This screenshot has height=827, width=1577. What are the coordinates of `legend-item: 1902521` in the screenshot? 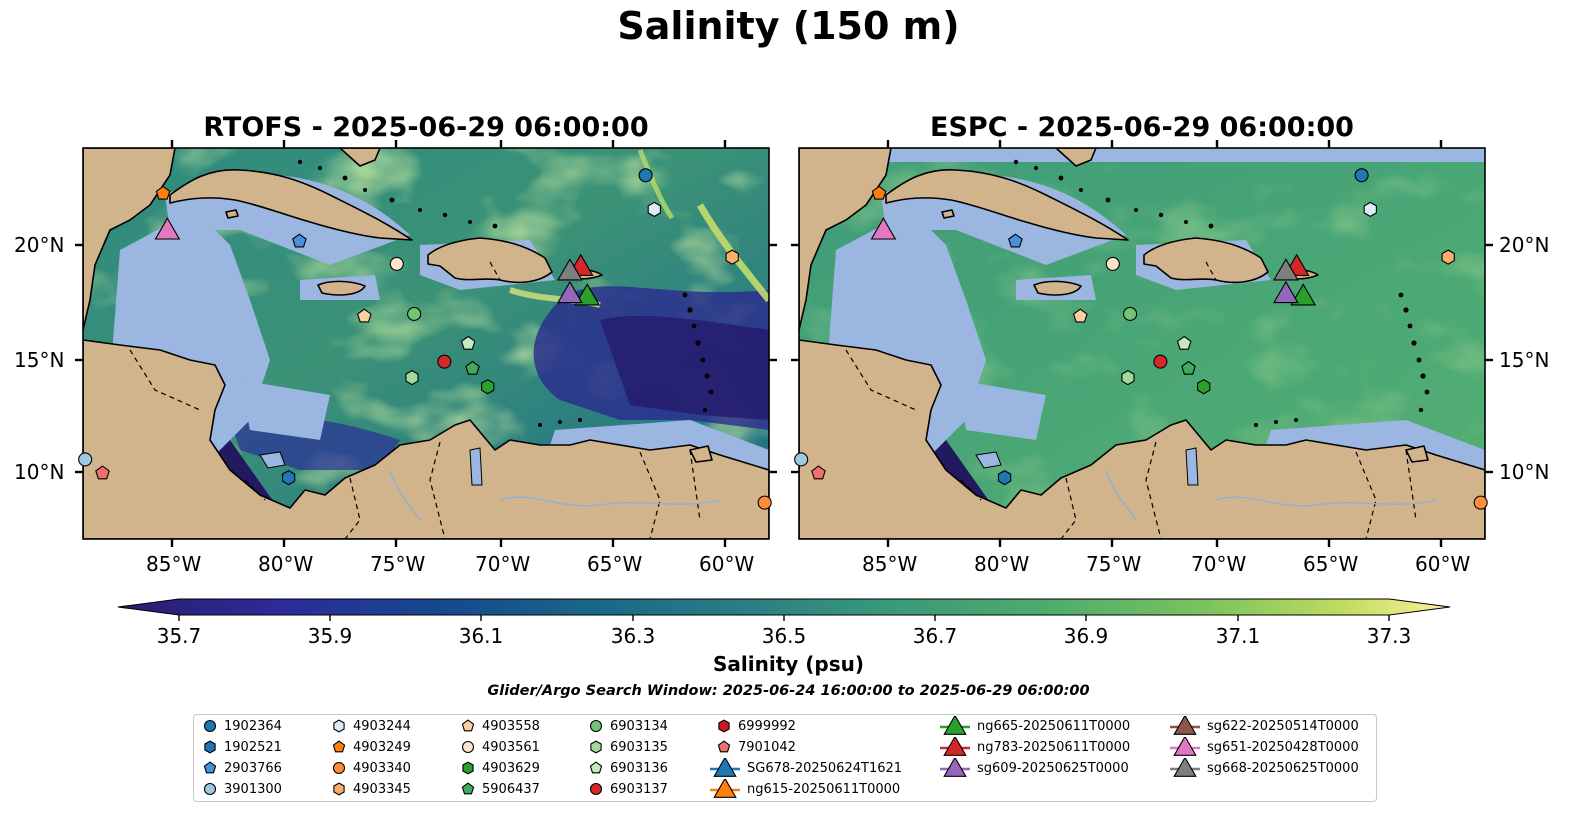 It's located at (242, 747).